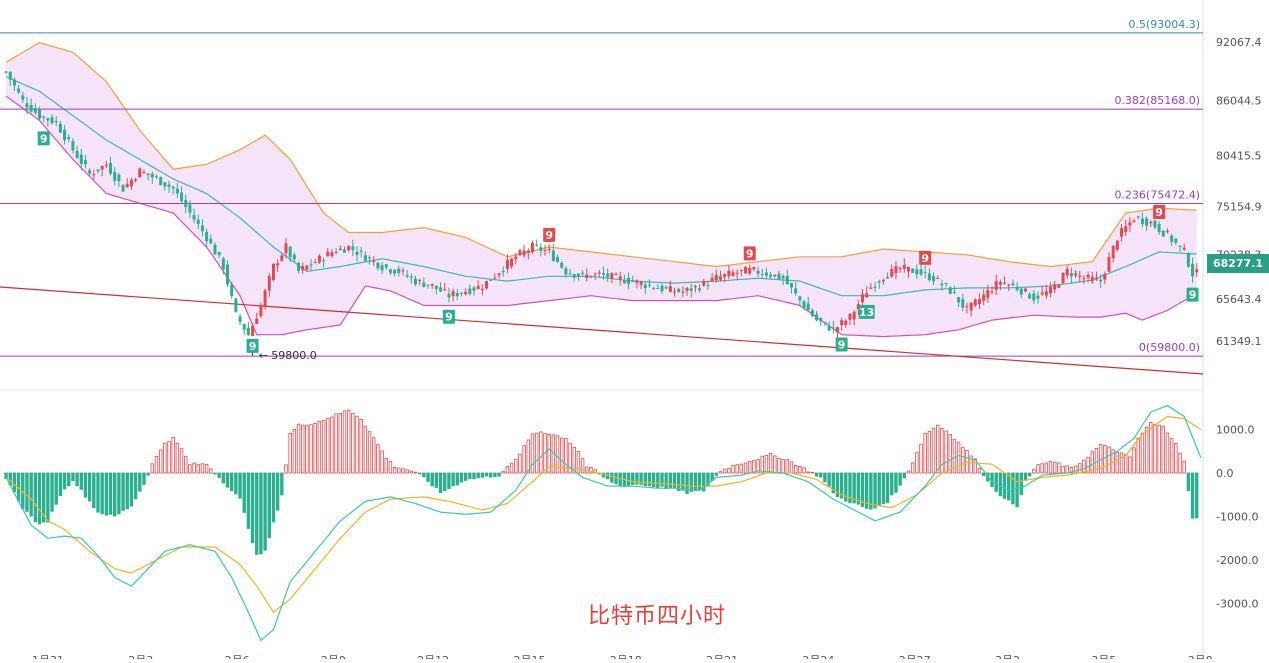 The image size is (1269, 663). I want to click on td-mark-label-9: 9, so click(1193, 295).